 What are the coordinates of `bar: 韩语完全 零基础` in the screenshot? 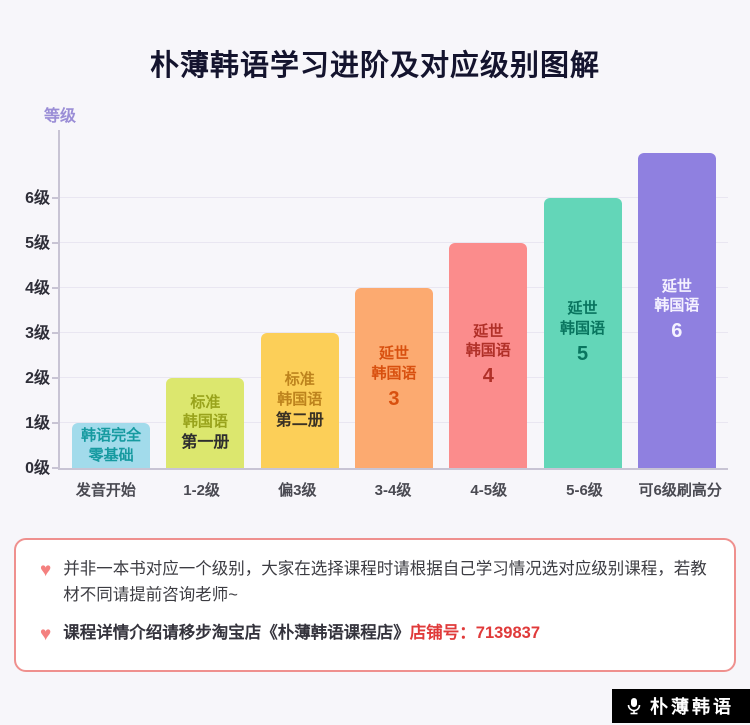 It's located at (111, 445).